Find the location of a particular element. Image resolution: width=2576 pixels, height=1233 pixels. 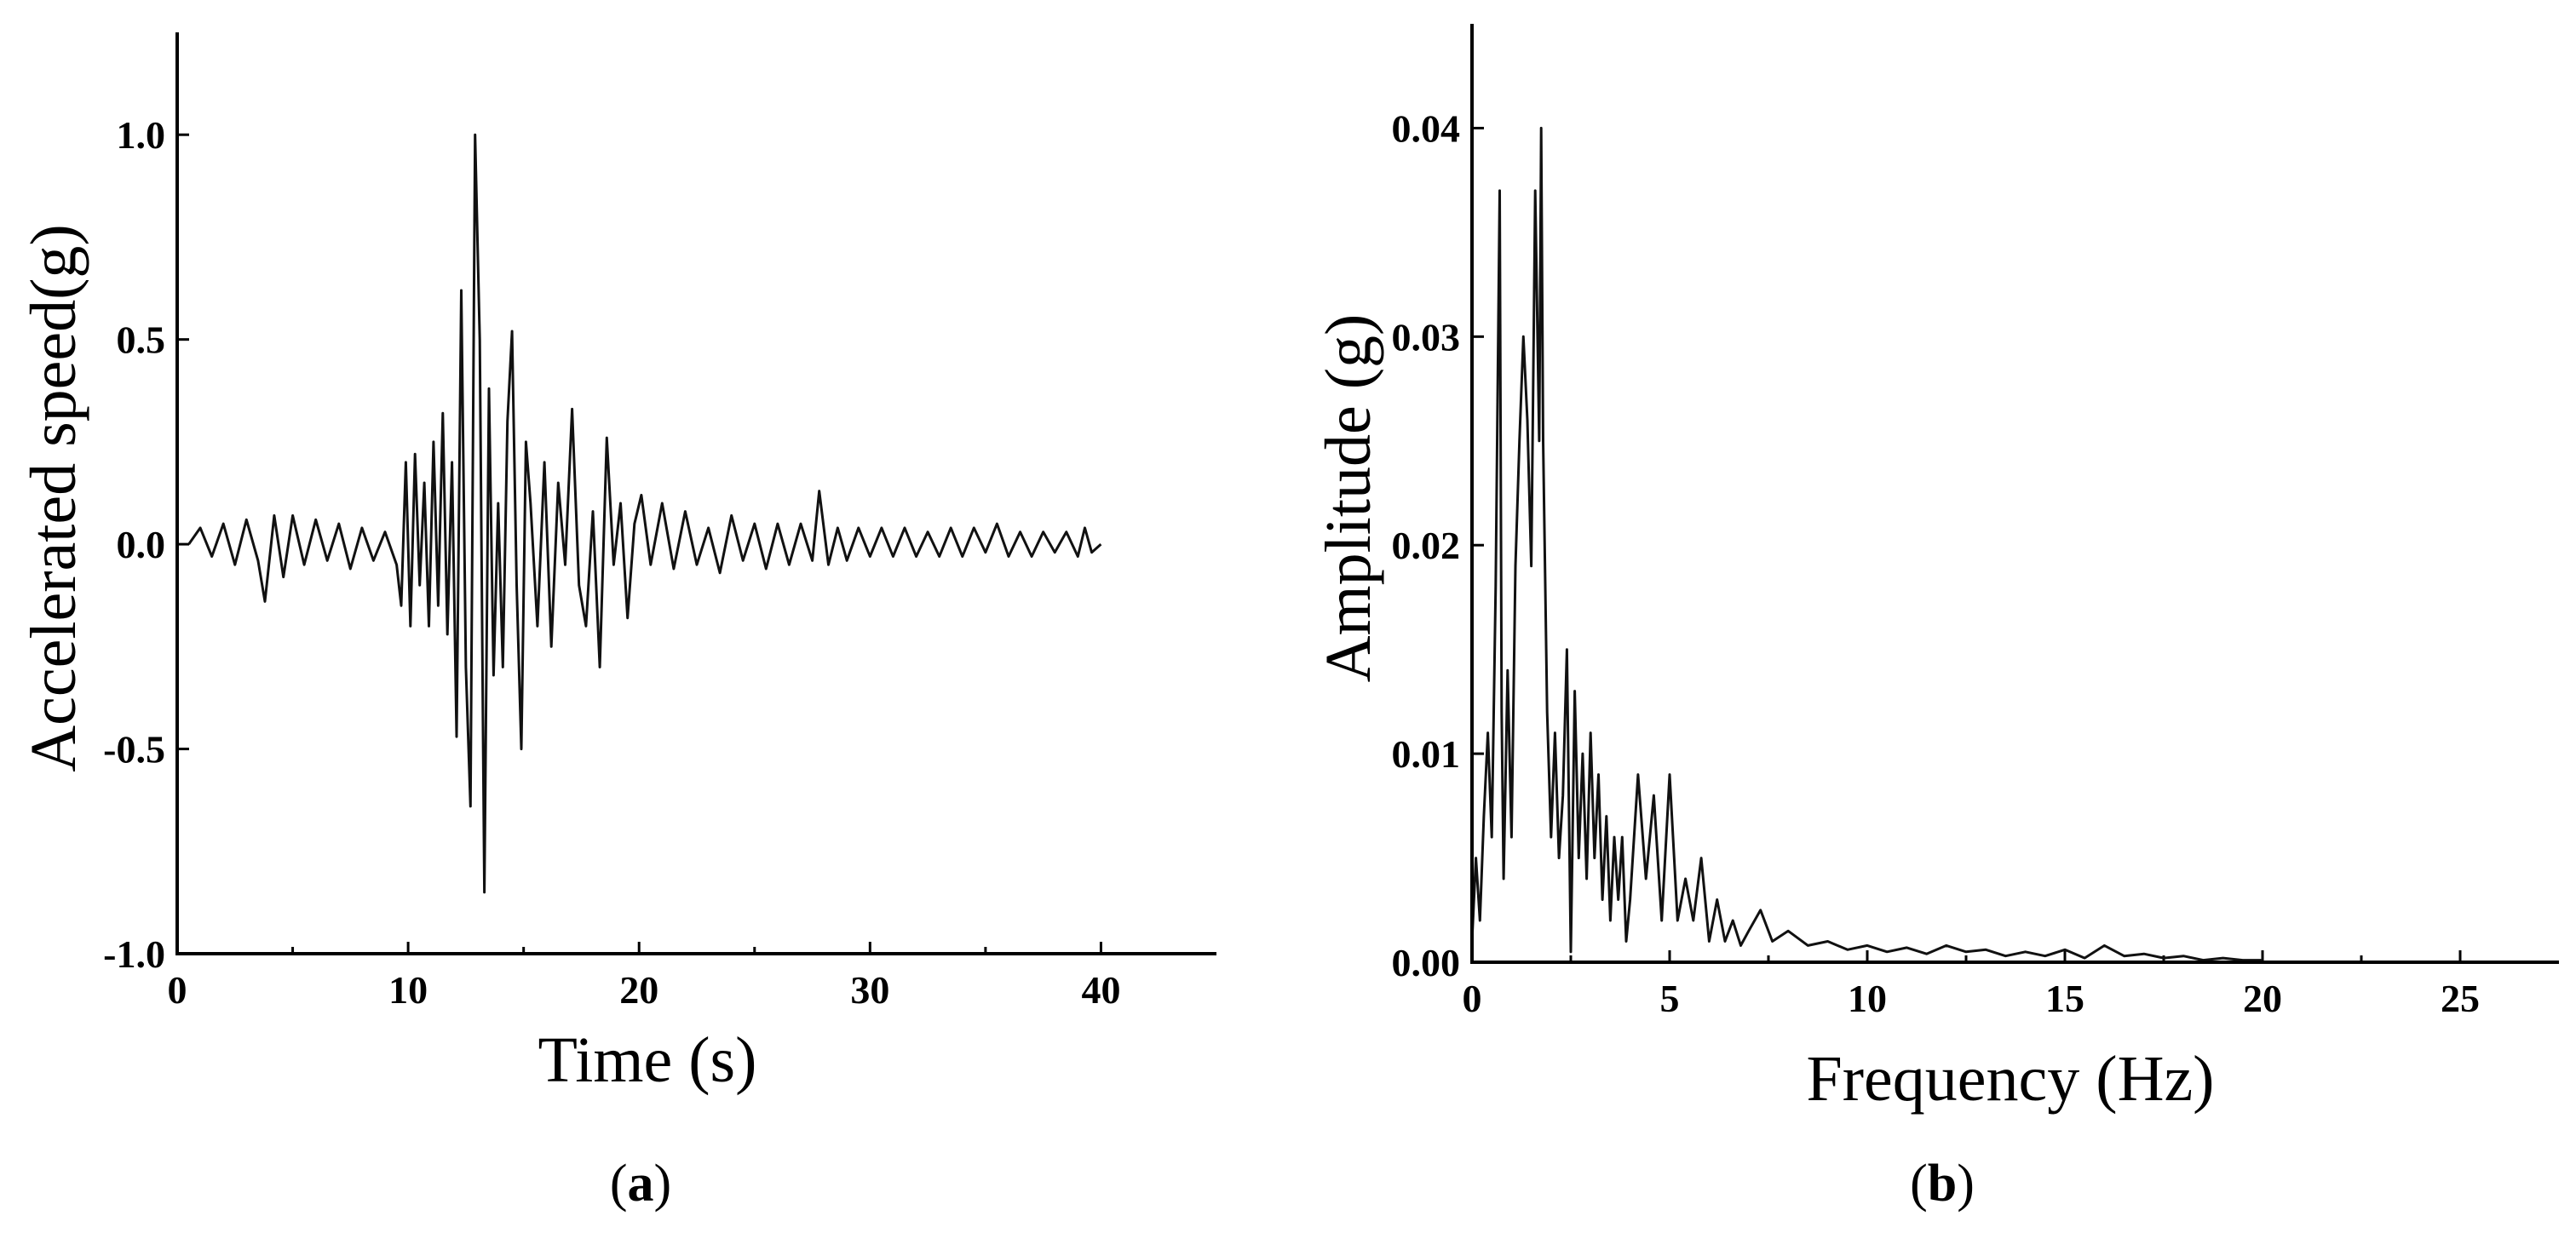

time-history-x-axis-title: Time (s) is located at coordinates (648, 1060).